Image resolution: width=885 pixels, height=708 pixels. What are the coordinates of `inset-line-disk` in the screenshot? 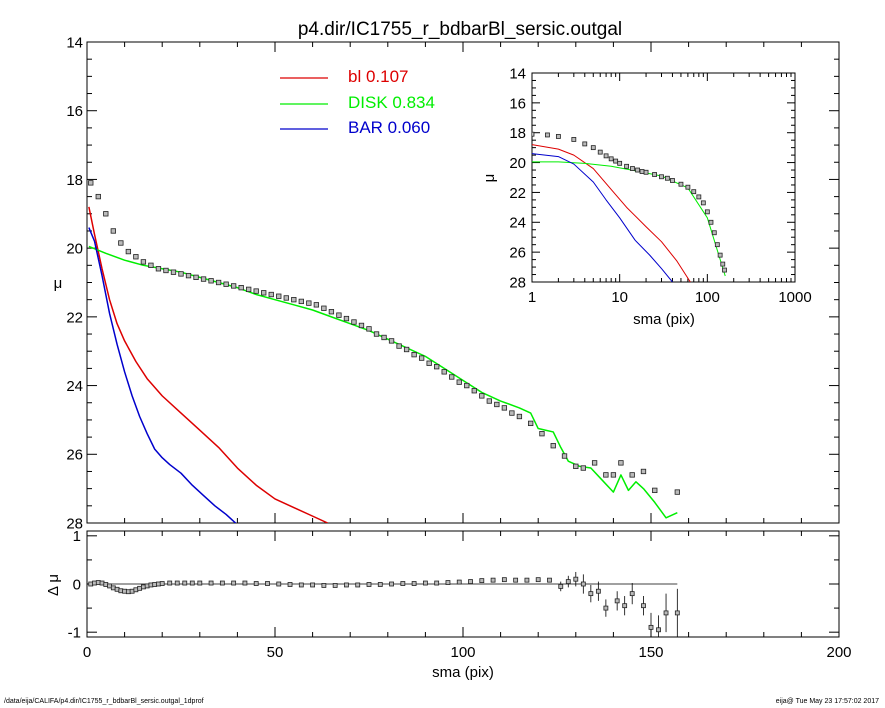 It's located at (629, 219).